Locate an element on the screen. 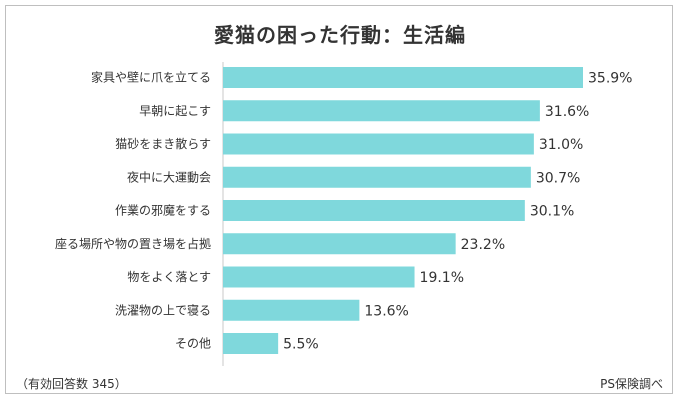  data-label: 23.2% is located at coordinates (483, 245).